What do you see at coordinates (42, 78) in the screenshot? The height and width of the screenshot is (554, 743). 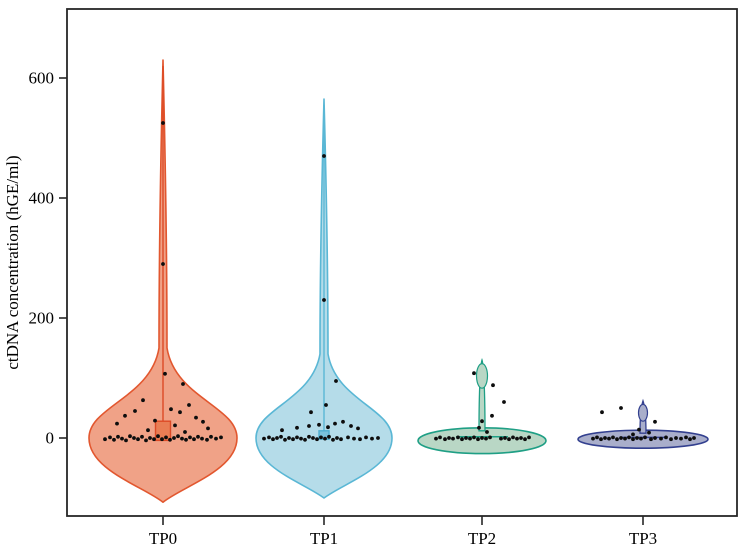 I see `y-axis-tick-label: 600` at bounding box center [42, 78].